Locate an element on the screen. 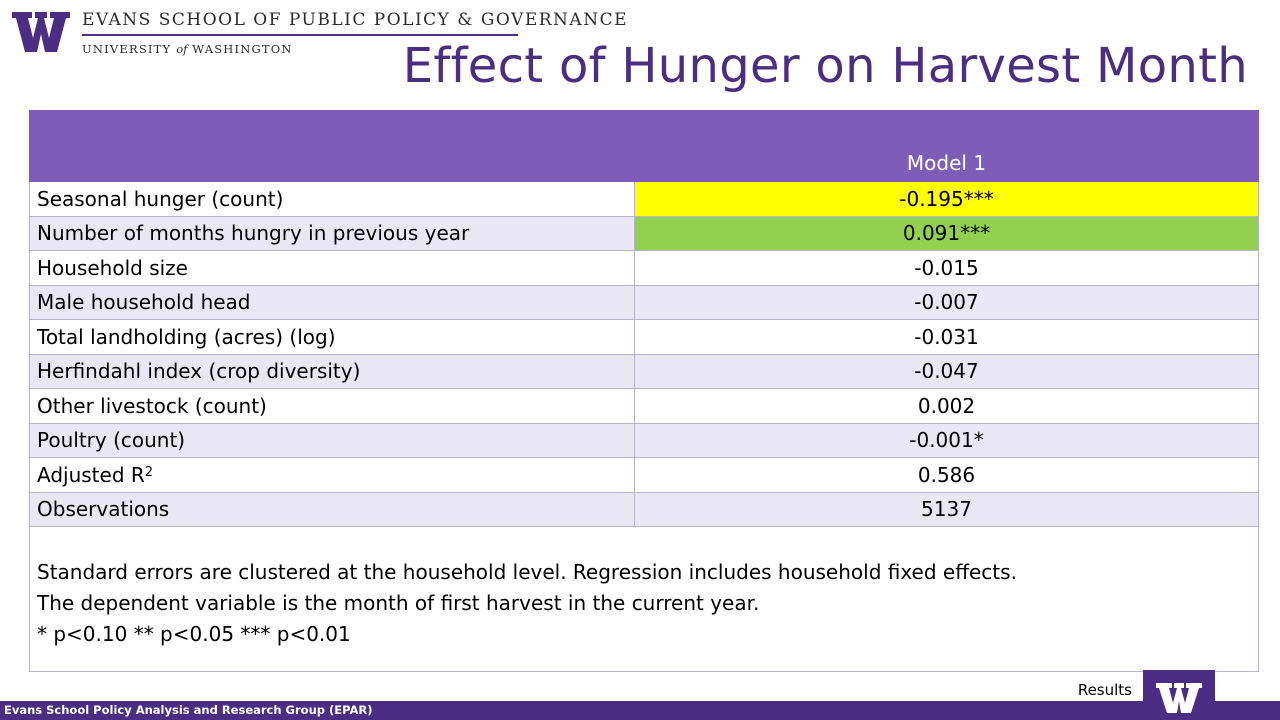 Image resolution: width=1280 pixels, height=720 pixels. table-row: Other livestock (count) 0.002 is located at coordinates (644, 406).